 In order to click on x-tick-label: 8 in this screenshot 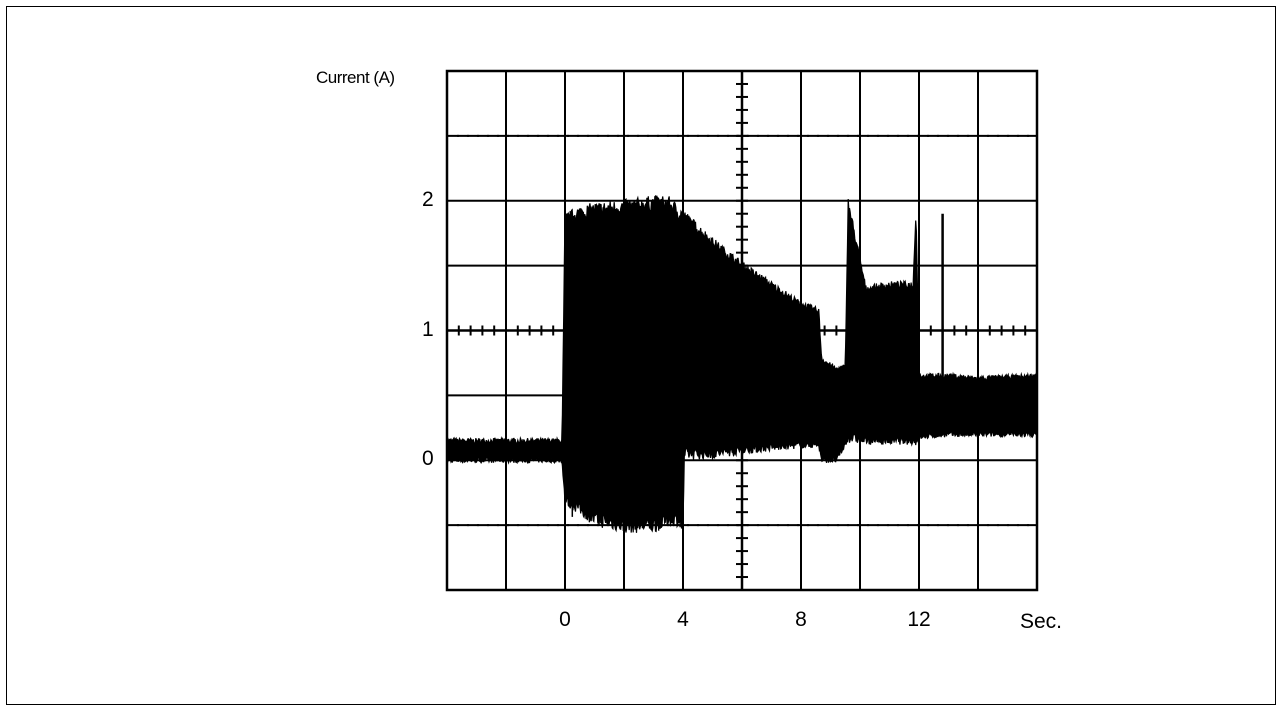, I will do `click(801, 619)`.